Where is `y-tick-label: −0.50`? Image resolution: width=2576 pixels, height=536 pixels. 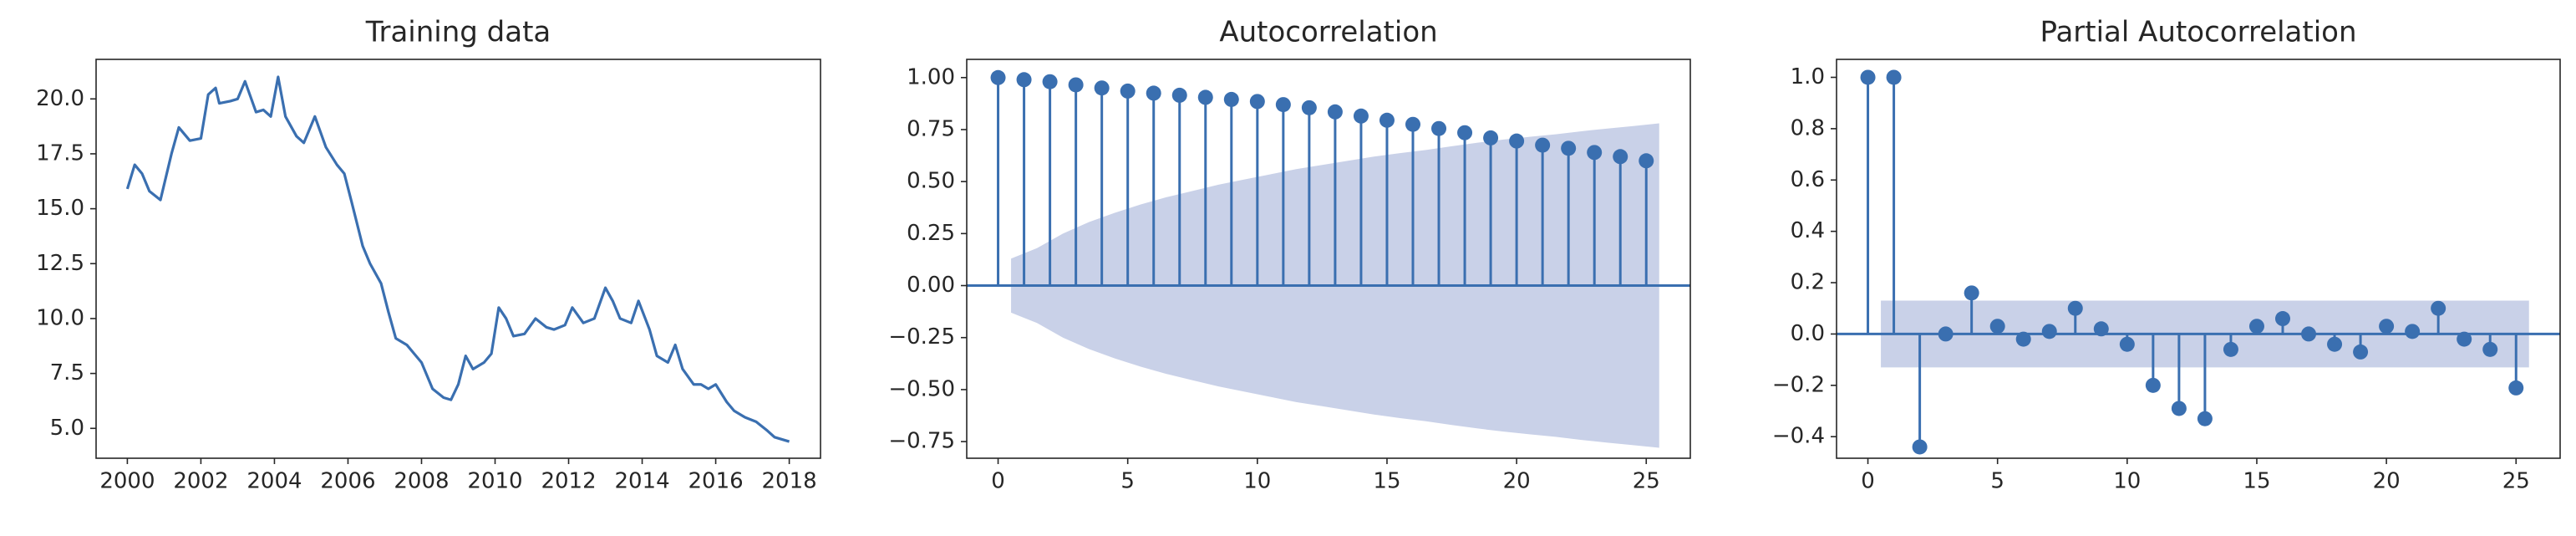
y-tick-label: −0.50 is located at coordinates (921, 388).